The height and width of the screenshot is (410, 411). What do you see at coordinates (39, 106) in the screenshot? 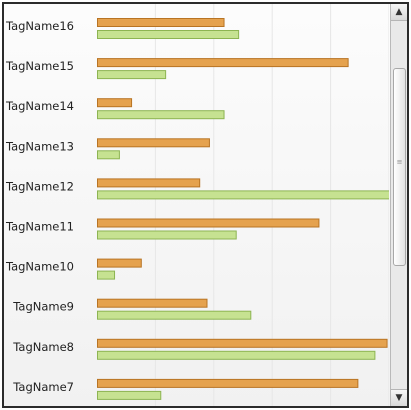
I see `category-label: TagName14` at bounding box center [39, 106].